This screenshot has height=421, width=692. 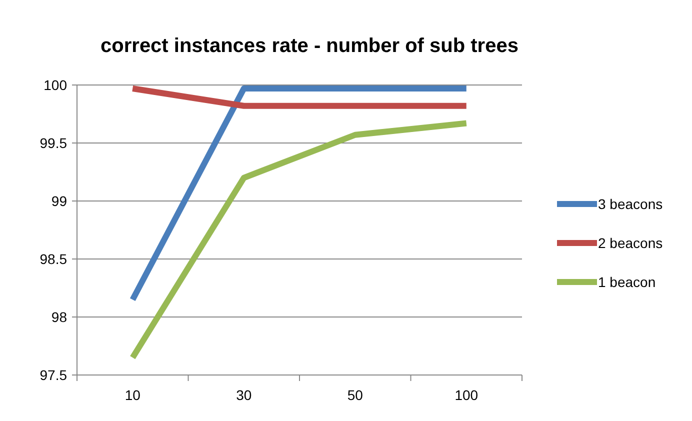 What do you see at coordinates (54, 374) in the screenshot?
I see `y-tick-label: 97.5` at bounding box center [54, 374].